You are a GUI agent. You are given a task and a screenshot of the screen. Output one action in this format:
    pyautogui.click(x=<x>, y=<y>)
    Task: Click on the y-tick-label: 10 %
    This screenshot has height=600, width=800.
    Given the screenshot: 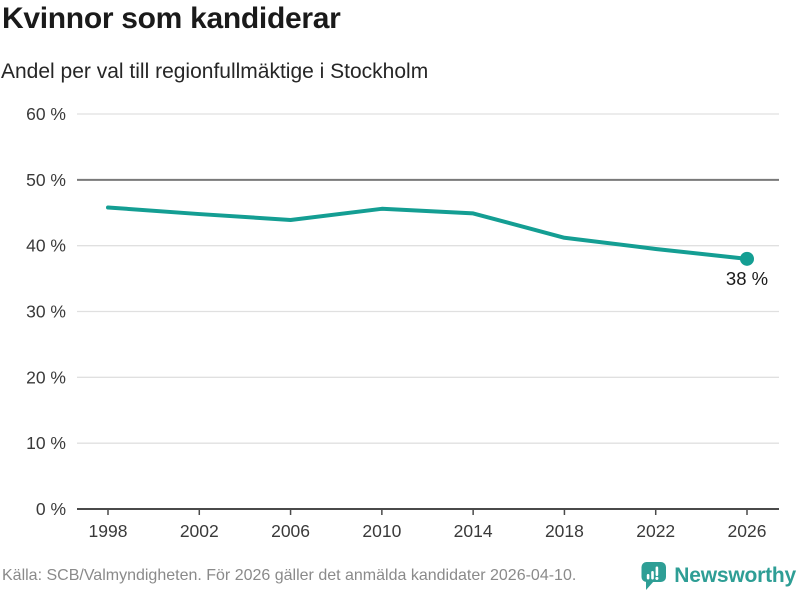 What is the action you would take?
    pyautogui.click(x=46, y=443)
    